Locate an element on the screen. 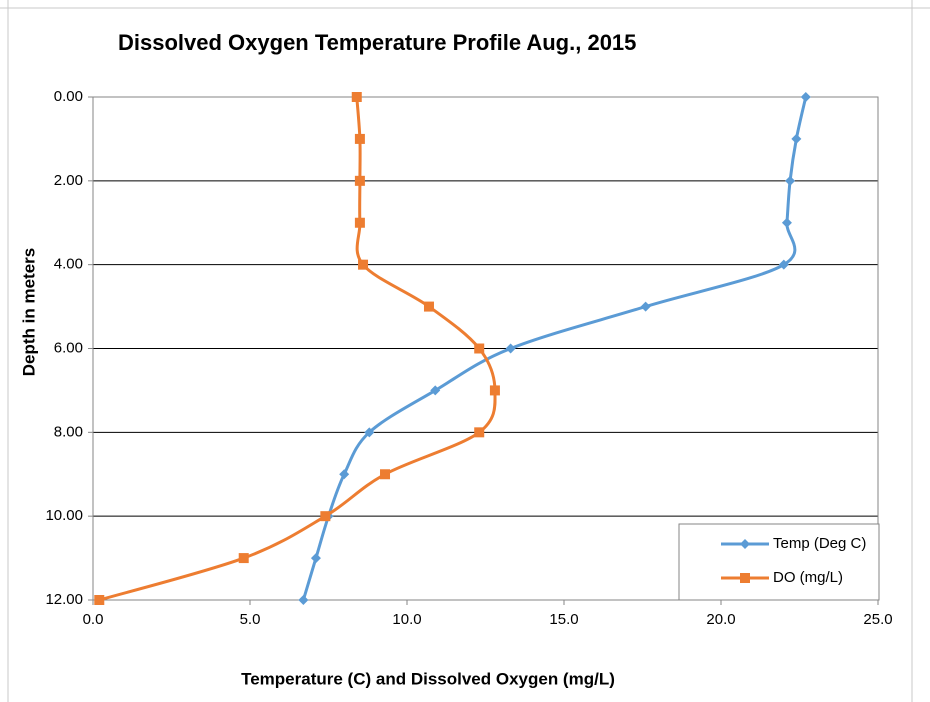  y-tick-label: 2.00 is located at coordinates (68, 180).